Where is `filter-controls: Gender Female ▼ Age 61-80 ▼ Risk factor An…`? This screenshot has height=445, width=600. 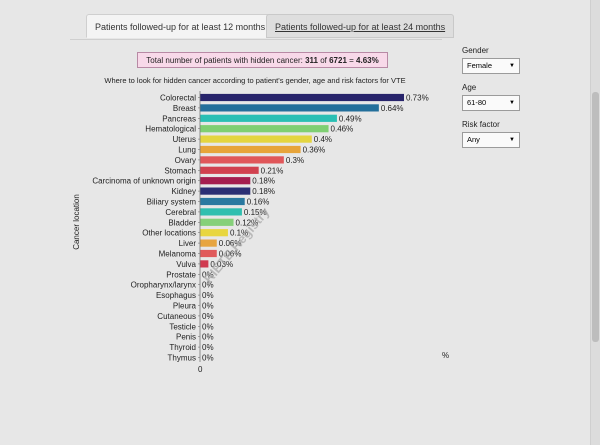 filter-controls: Gender Female ▼ Age 61-80 ▼ Risk factor An… is located at coordinates (502, 101).